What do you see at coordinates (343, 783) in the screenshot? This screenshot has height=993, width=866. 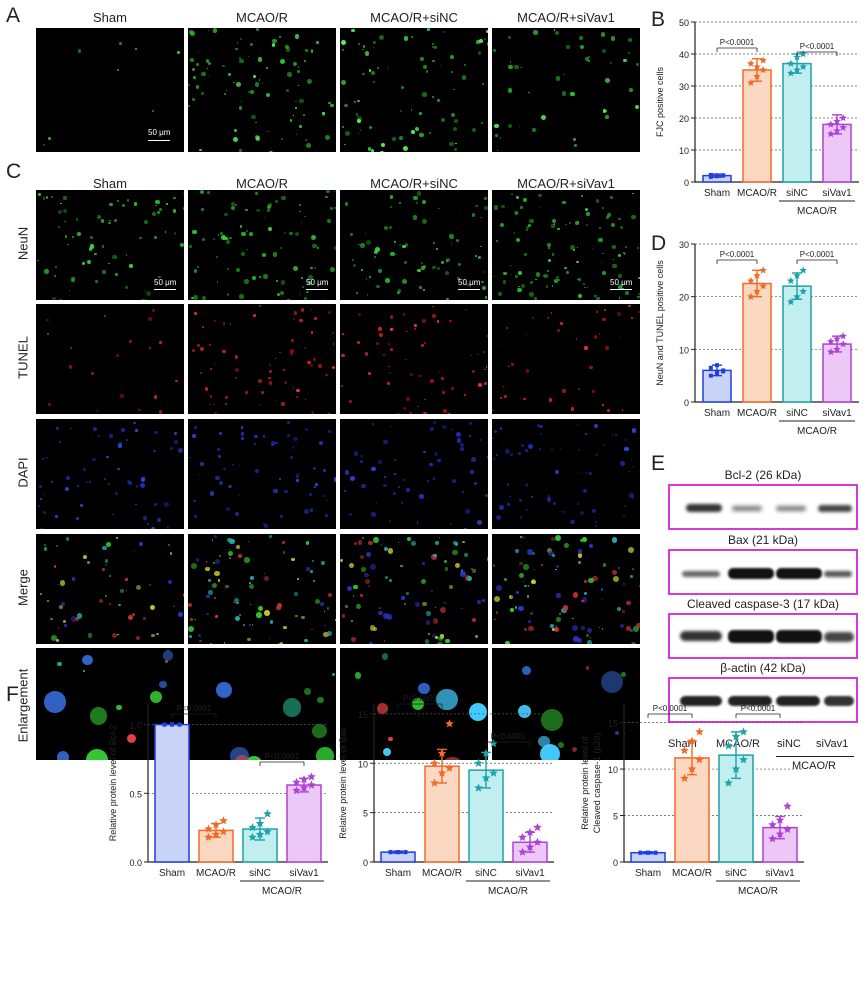 I see `y-axis-label: Relative protein level of Bax` at bounding box center [343, 783].